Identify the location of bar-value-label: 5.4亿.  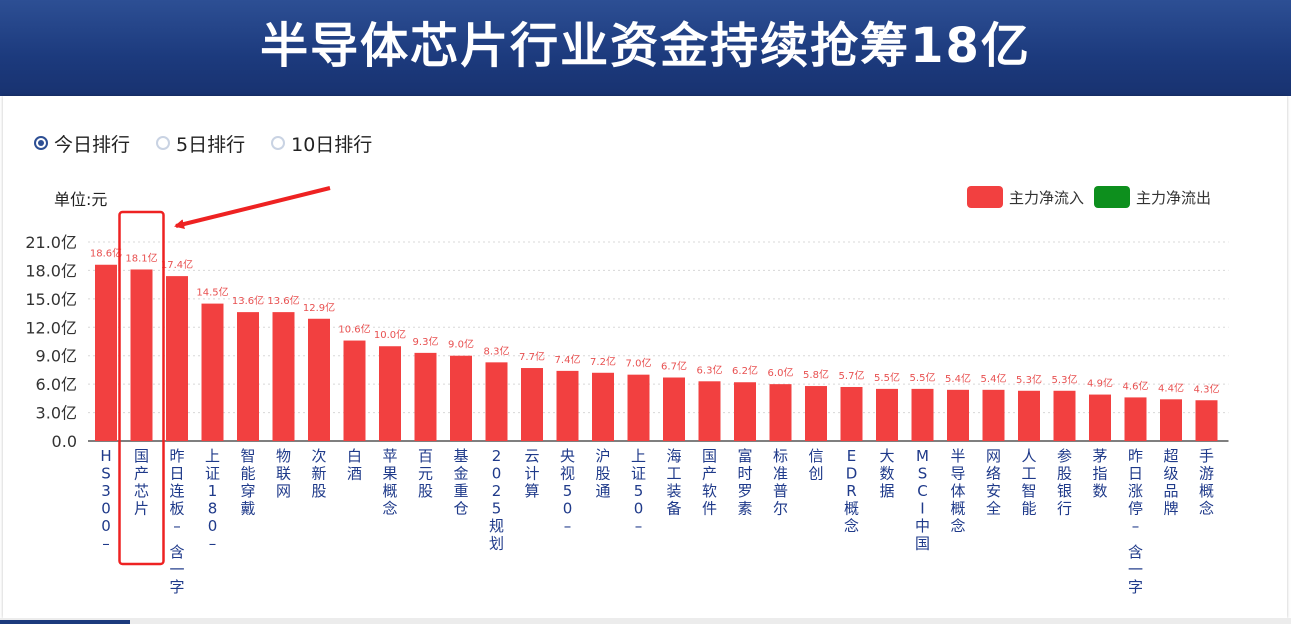
(994, 378).